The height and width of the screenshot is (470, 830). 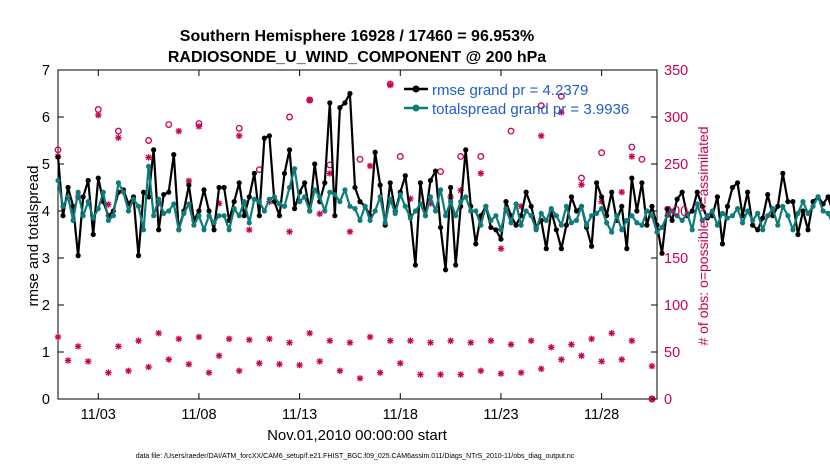 What do you see at coordinates (357, 57) in the screenshot?
I see `chart-subtitle: RADIOSONDE_U_WIND_COMPONENT @ 200 hPa` at bounding box center [357, 57].